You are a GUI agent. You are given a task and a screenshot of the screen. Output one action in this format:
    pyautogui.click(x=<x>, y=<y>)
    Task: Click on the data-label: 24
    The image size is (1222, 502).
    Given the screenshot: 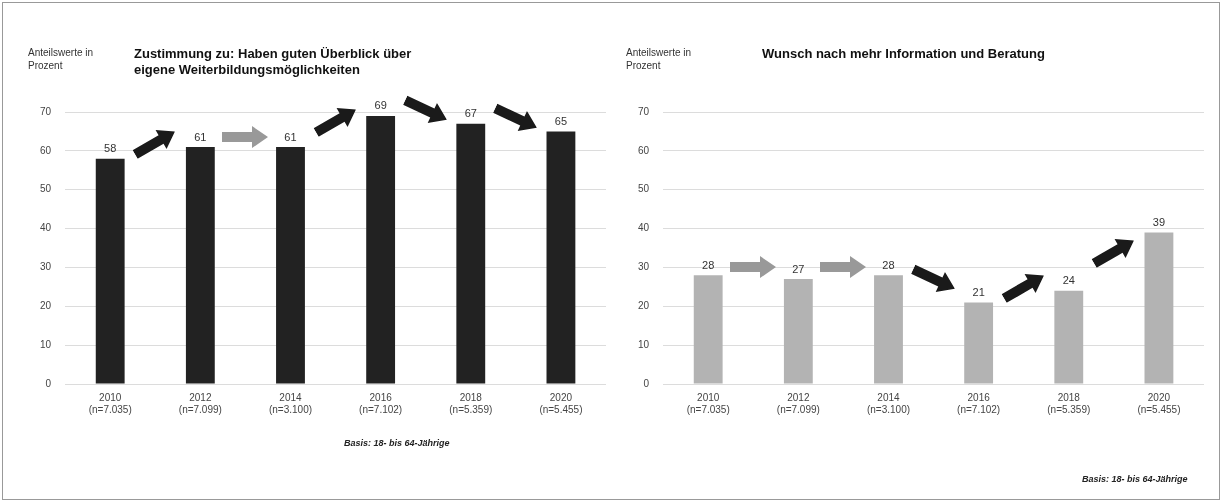 What is the action you would take?
    pyautogui.click(x=1068, y=280)
    